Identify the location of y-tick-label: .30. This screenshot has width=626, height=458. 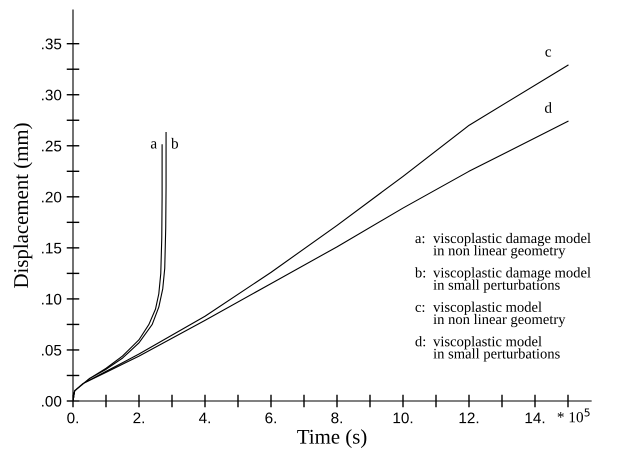
(52, 95).